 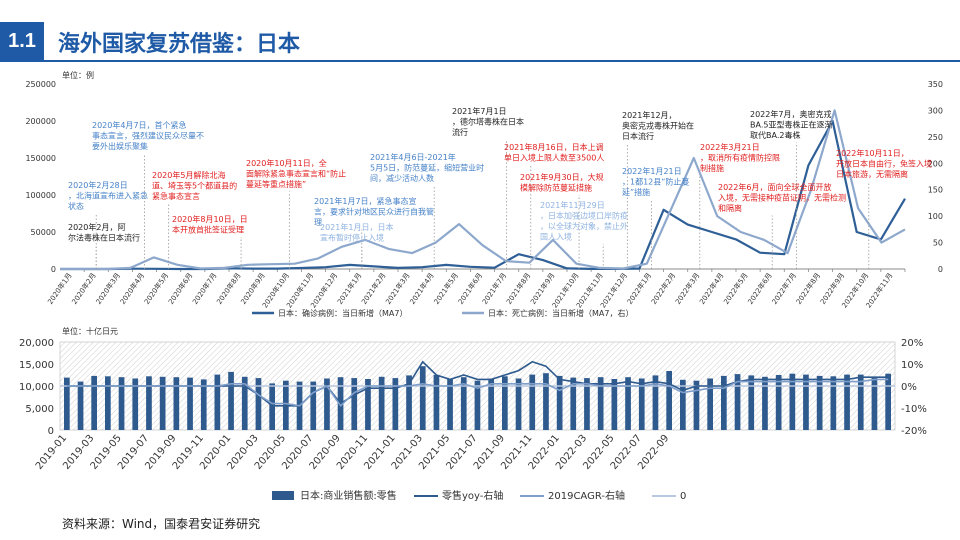 I want to click on annotation-label: 2020年4月7日，首个紧急事态宣言，强烈建议民众尽量不要外出娱乐聚集, so click(x=148, y=135).